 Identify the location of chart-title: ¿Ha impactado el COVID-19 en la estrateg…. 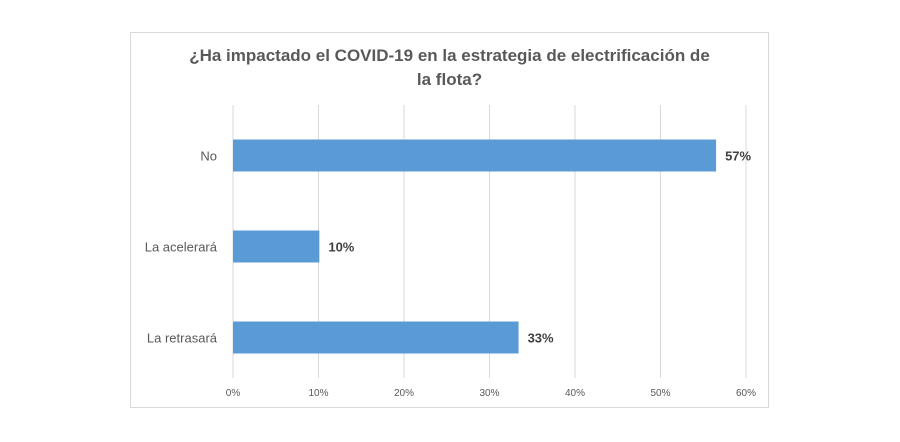
(449, 68).